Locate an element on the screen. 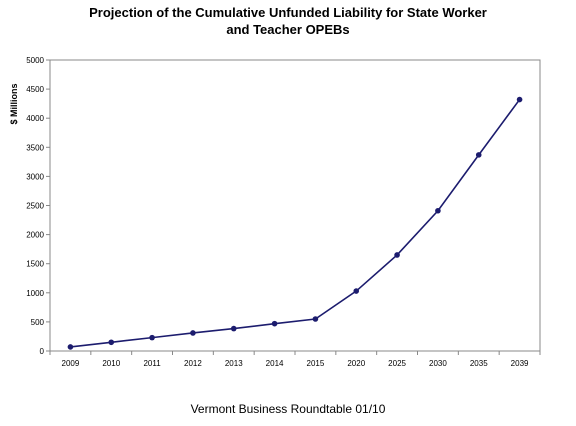 Image resolution: width=576 pixels, height=426 pixels. chart-title-line-2: and Teacher OPEBs is located at coordinates (288, 29).